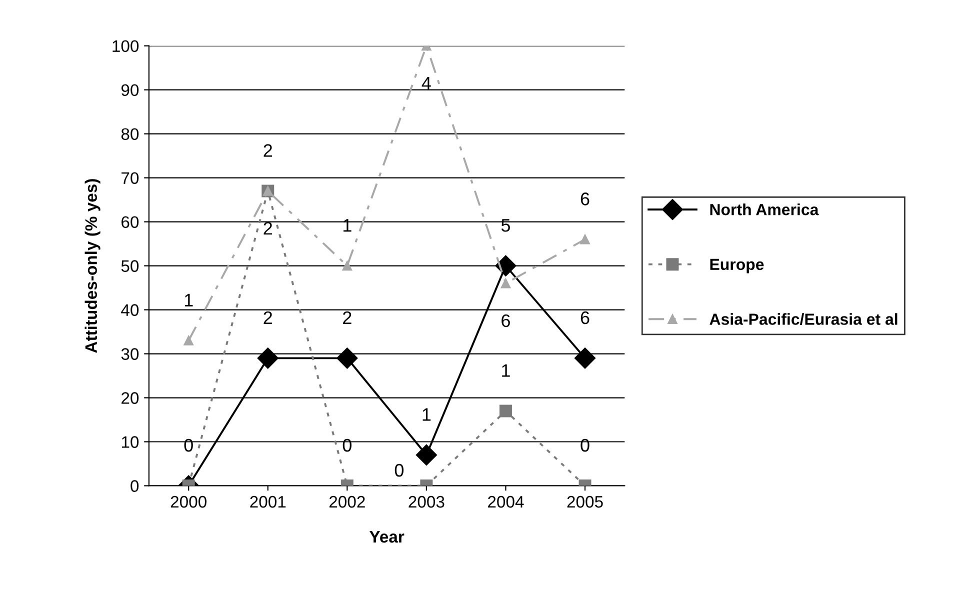  Describe the element at coordinates (130, 442) in the screenshot. I see `y-tick-label: 10` at that location.